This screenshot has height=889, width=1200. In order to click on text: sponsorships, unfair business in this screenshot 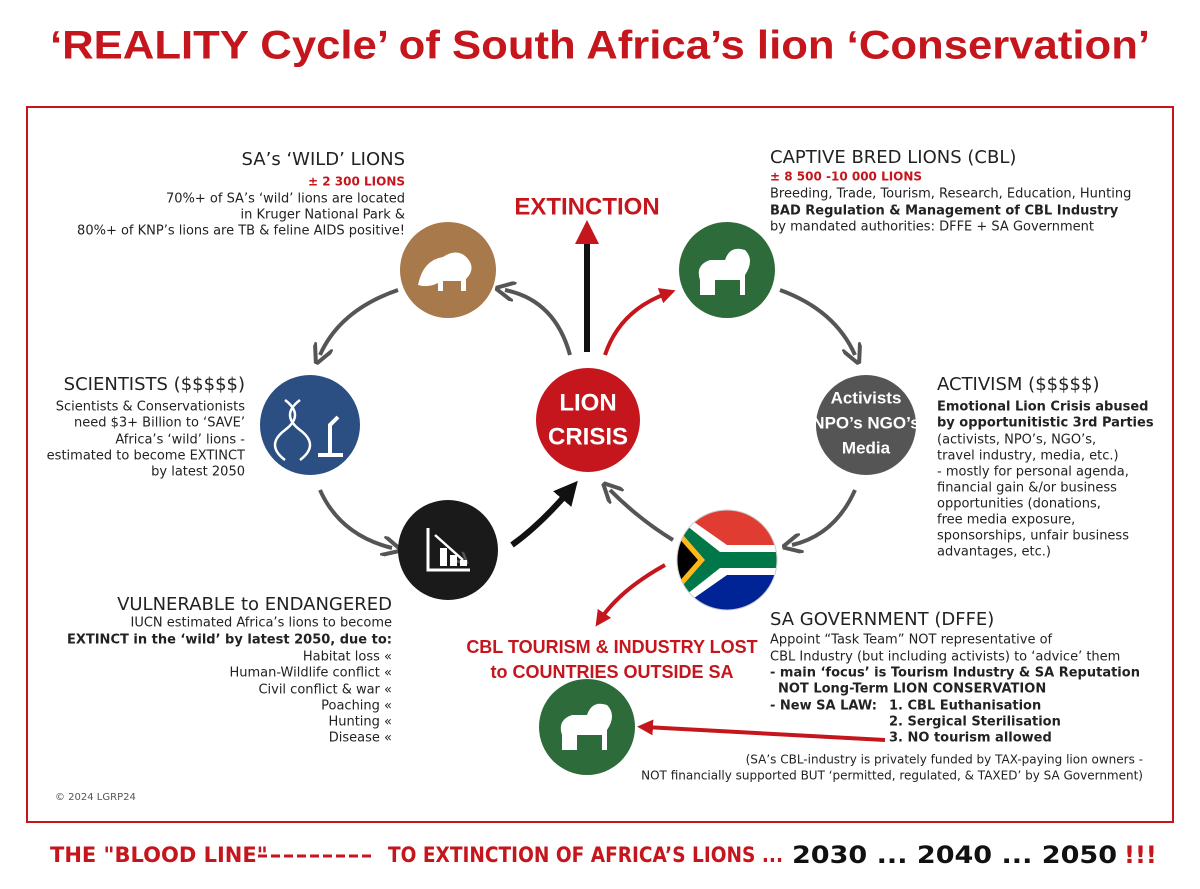, I will do `click(1033, 536)`.